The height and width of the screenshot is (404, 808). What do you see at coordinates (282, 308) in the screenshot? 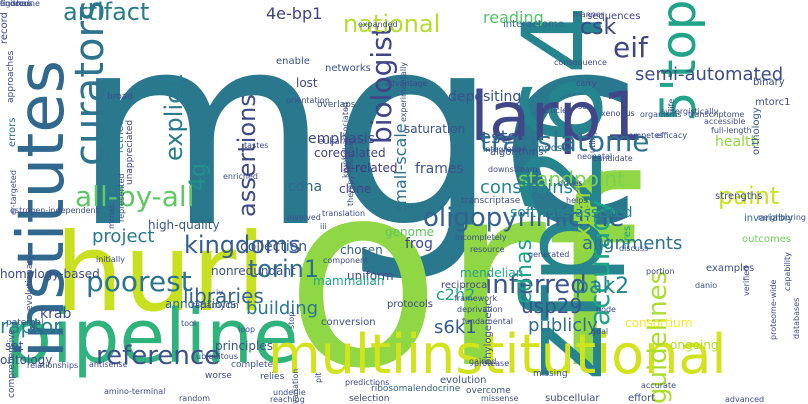
I see `cloud-word: building` at bounding box center [282, 308].